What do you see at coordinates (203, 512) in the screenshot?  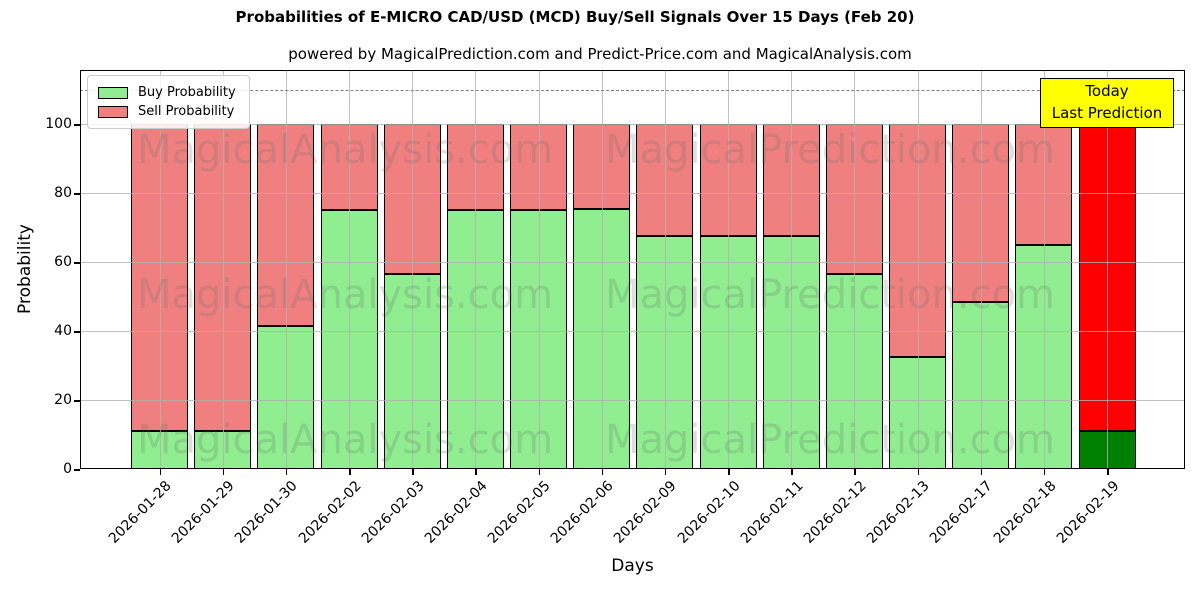 I see `x-tick-label-text: 2026-01-29` at bounding box center [203, 512].